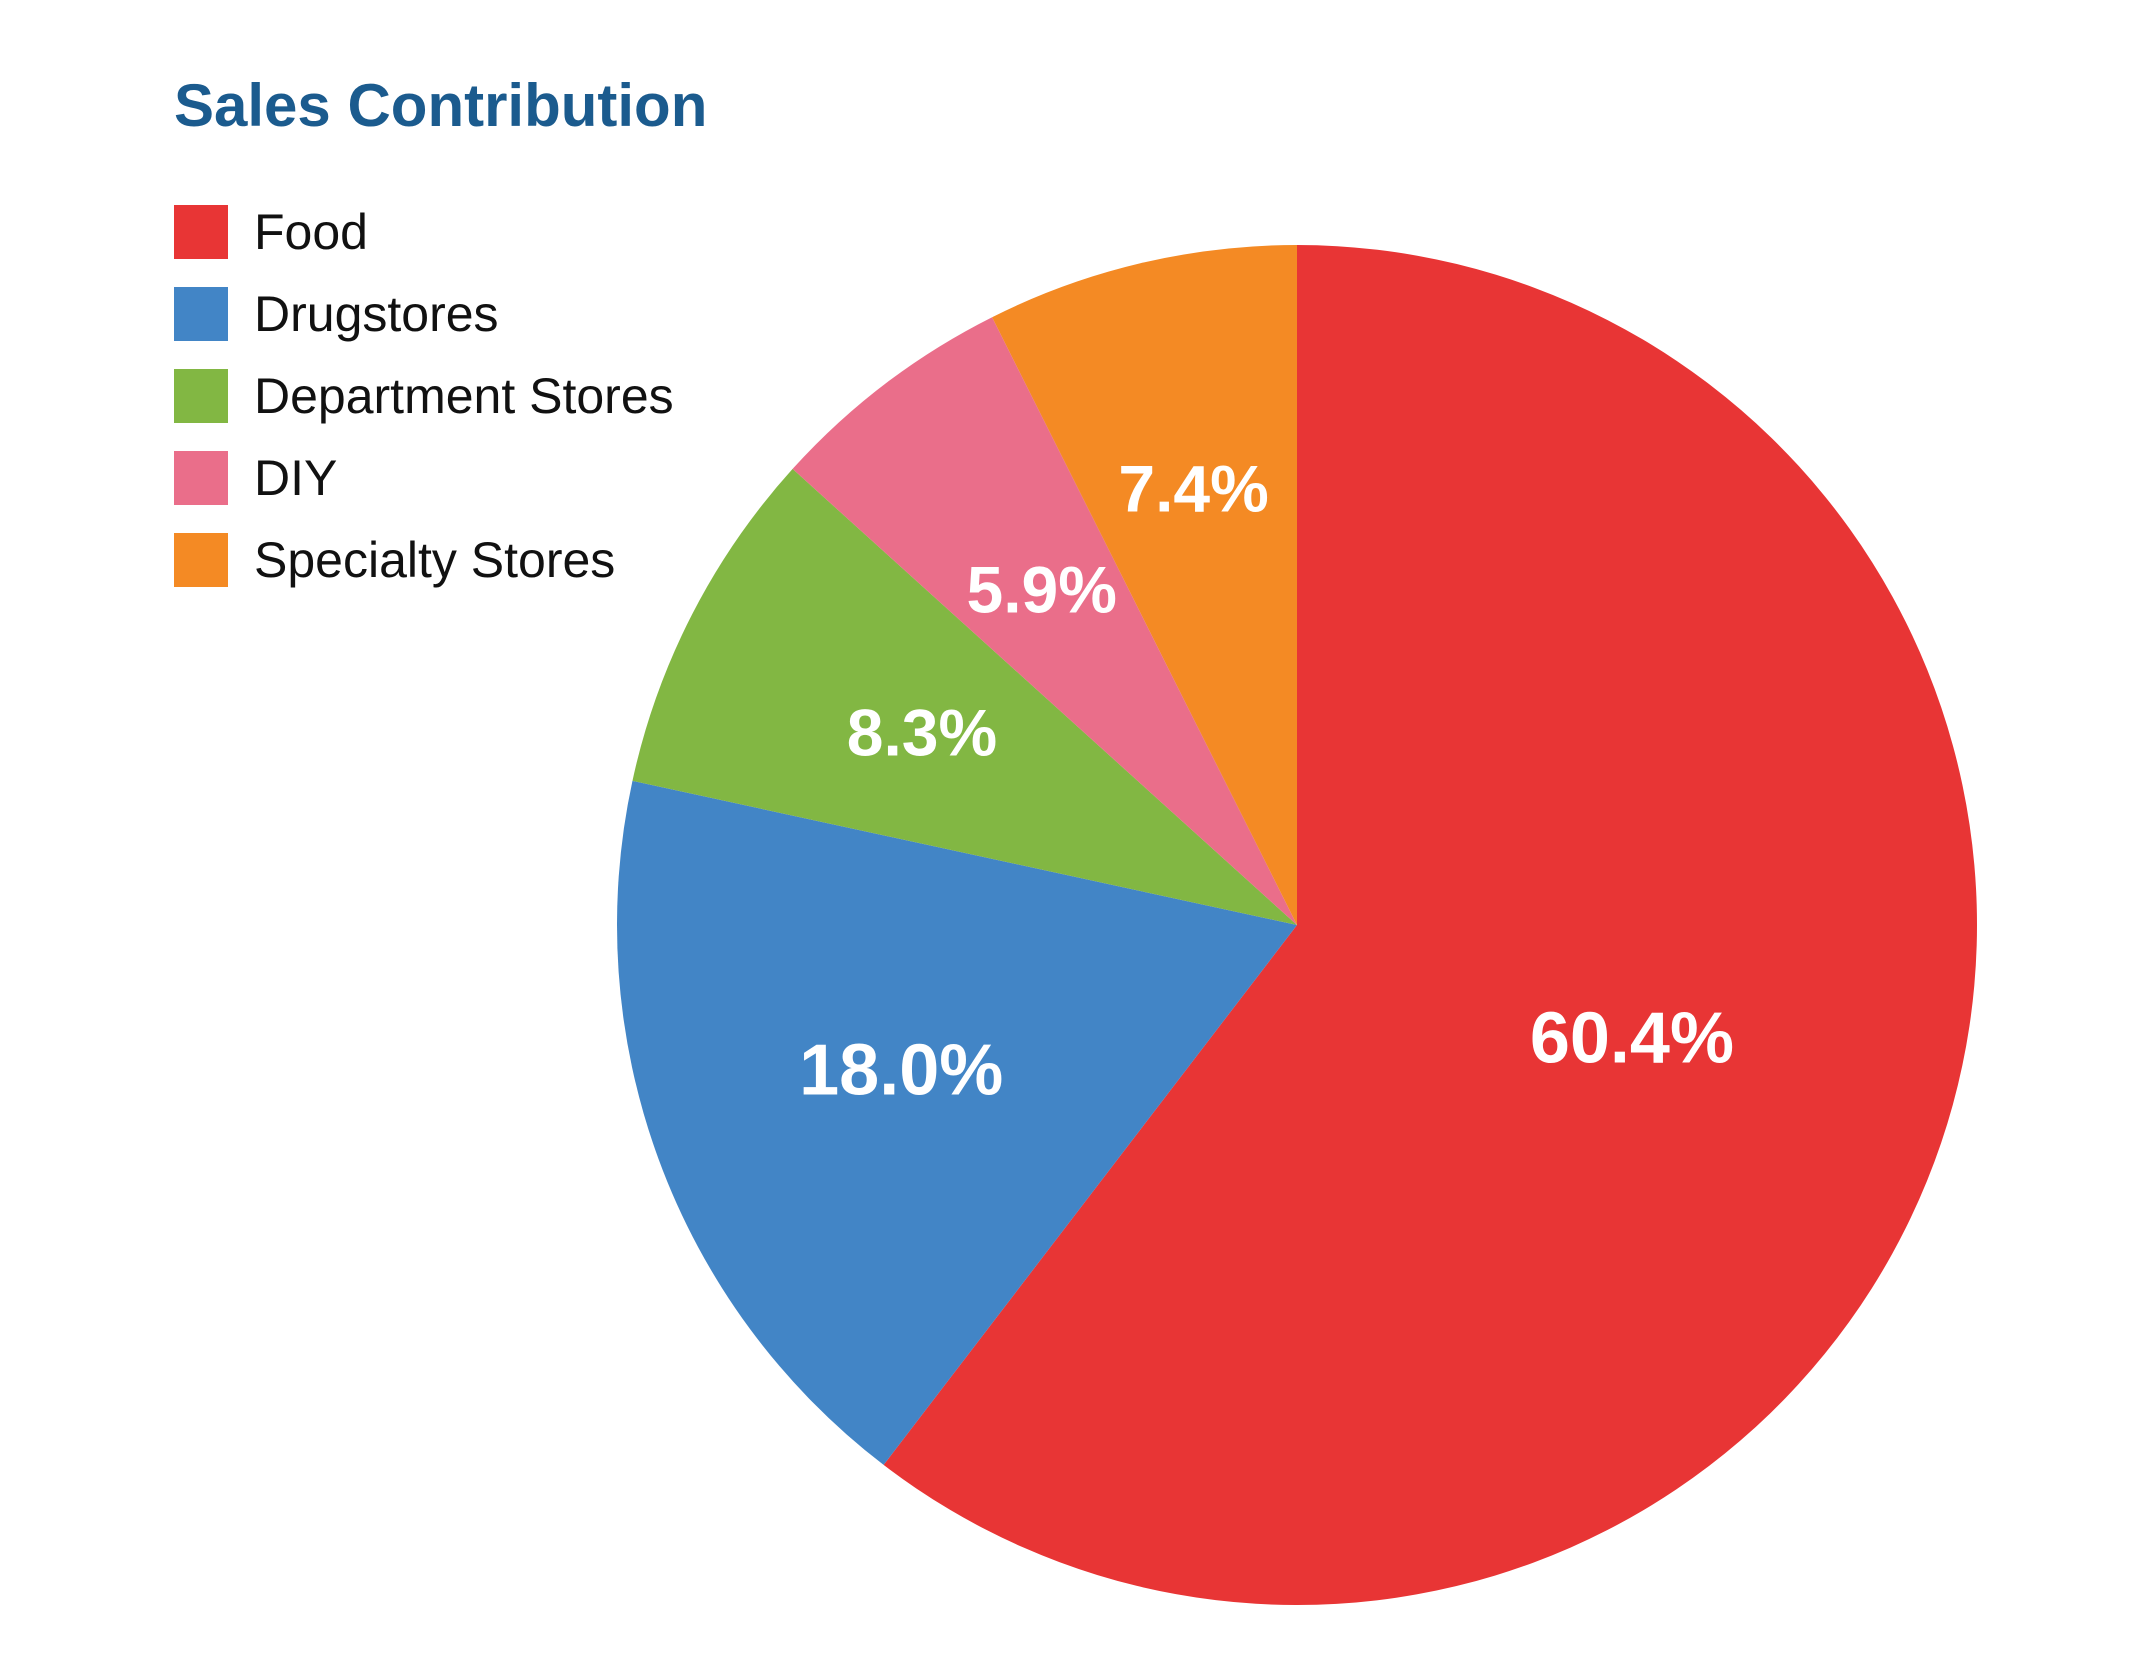 Image resolution: width=2133 pixels, height=1667 pixels. I want to click on legend-swatch-drugstores, so click(201, 314).